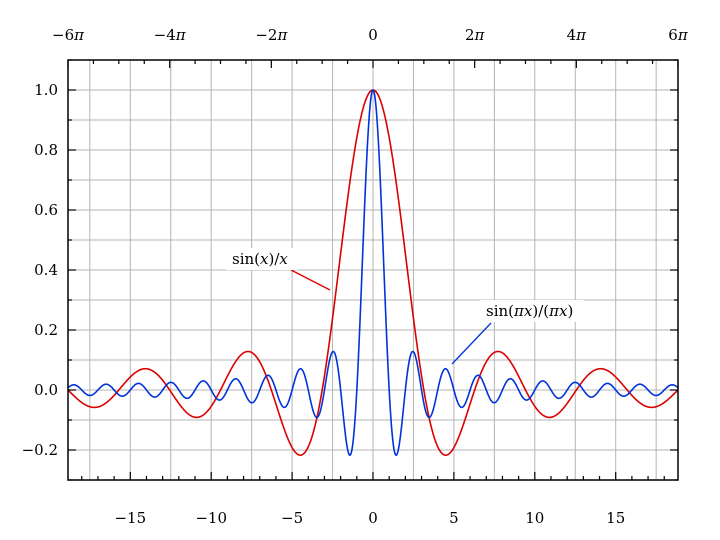 This screenshot has width=720, height=540. What do you see at coordinates (678, 35) in the screenshot?
I see `top-tick-label: 6π` at bounding box center [678, 35].